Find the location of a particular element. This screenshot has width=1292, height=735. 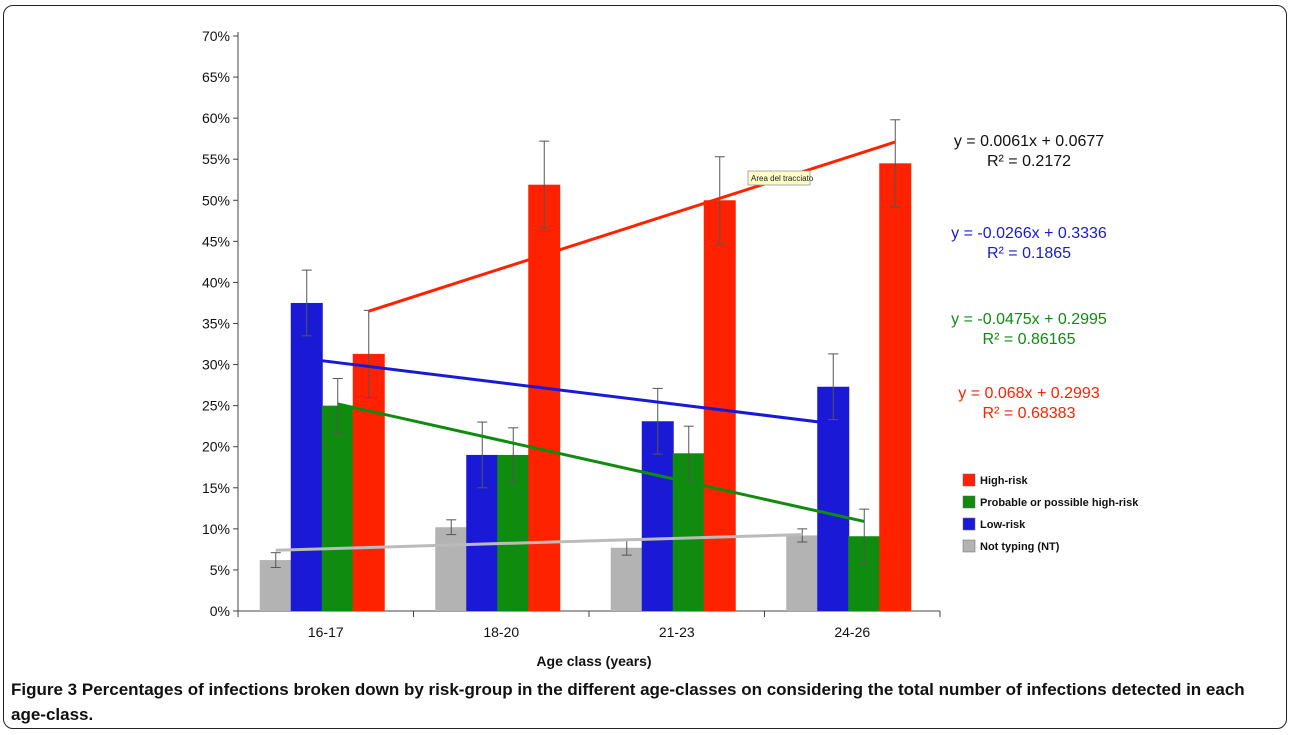

x-axis-label: Age class (years) is located at coordinates (593, 661).